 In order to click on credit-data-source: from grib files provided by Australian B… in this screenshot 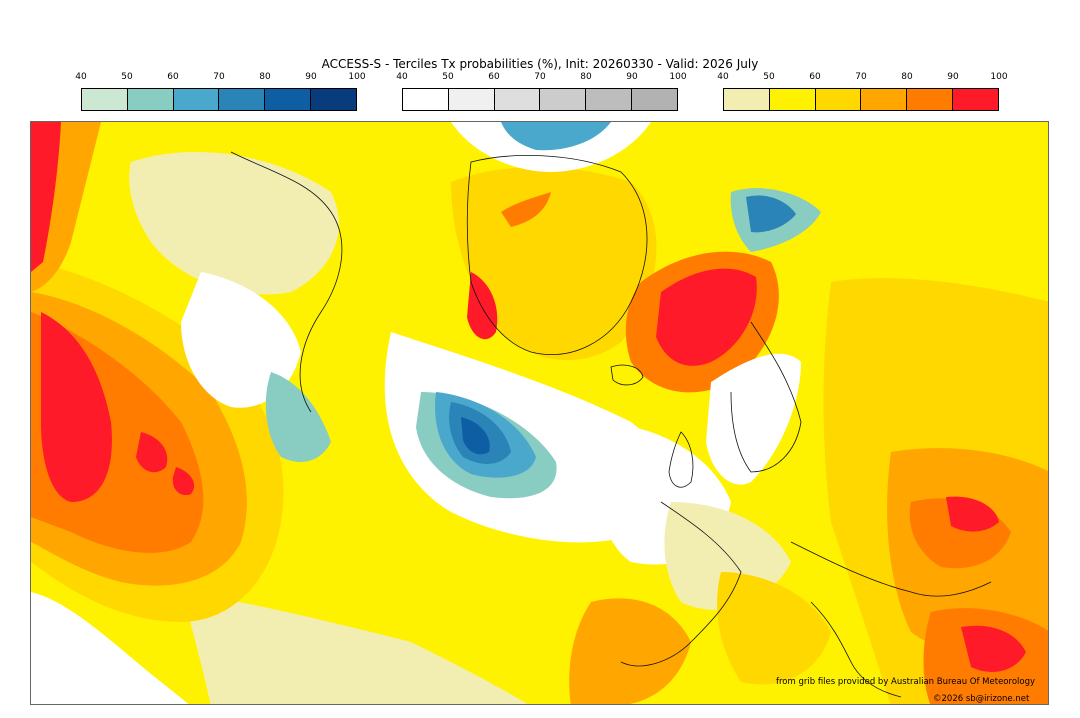, I will do `click(906, 682)`.